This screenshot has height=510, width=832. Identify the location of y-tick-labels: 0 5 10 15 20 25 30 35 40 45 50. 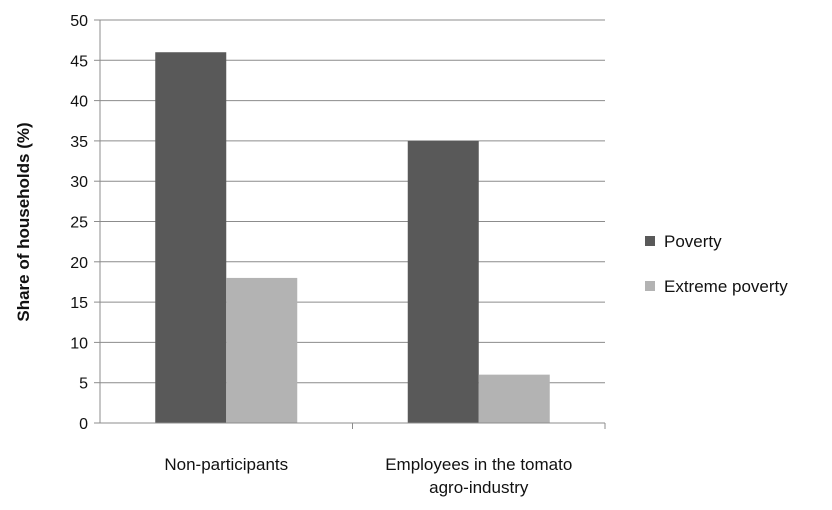
(79, 223).